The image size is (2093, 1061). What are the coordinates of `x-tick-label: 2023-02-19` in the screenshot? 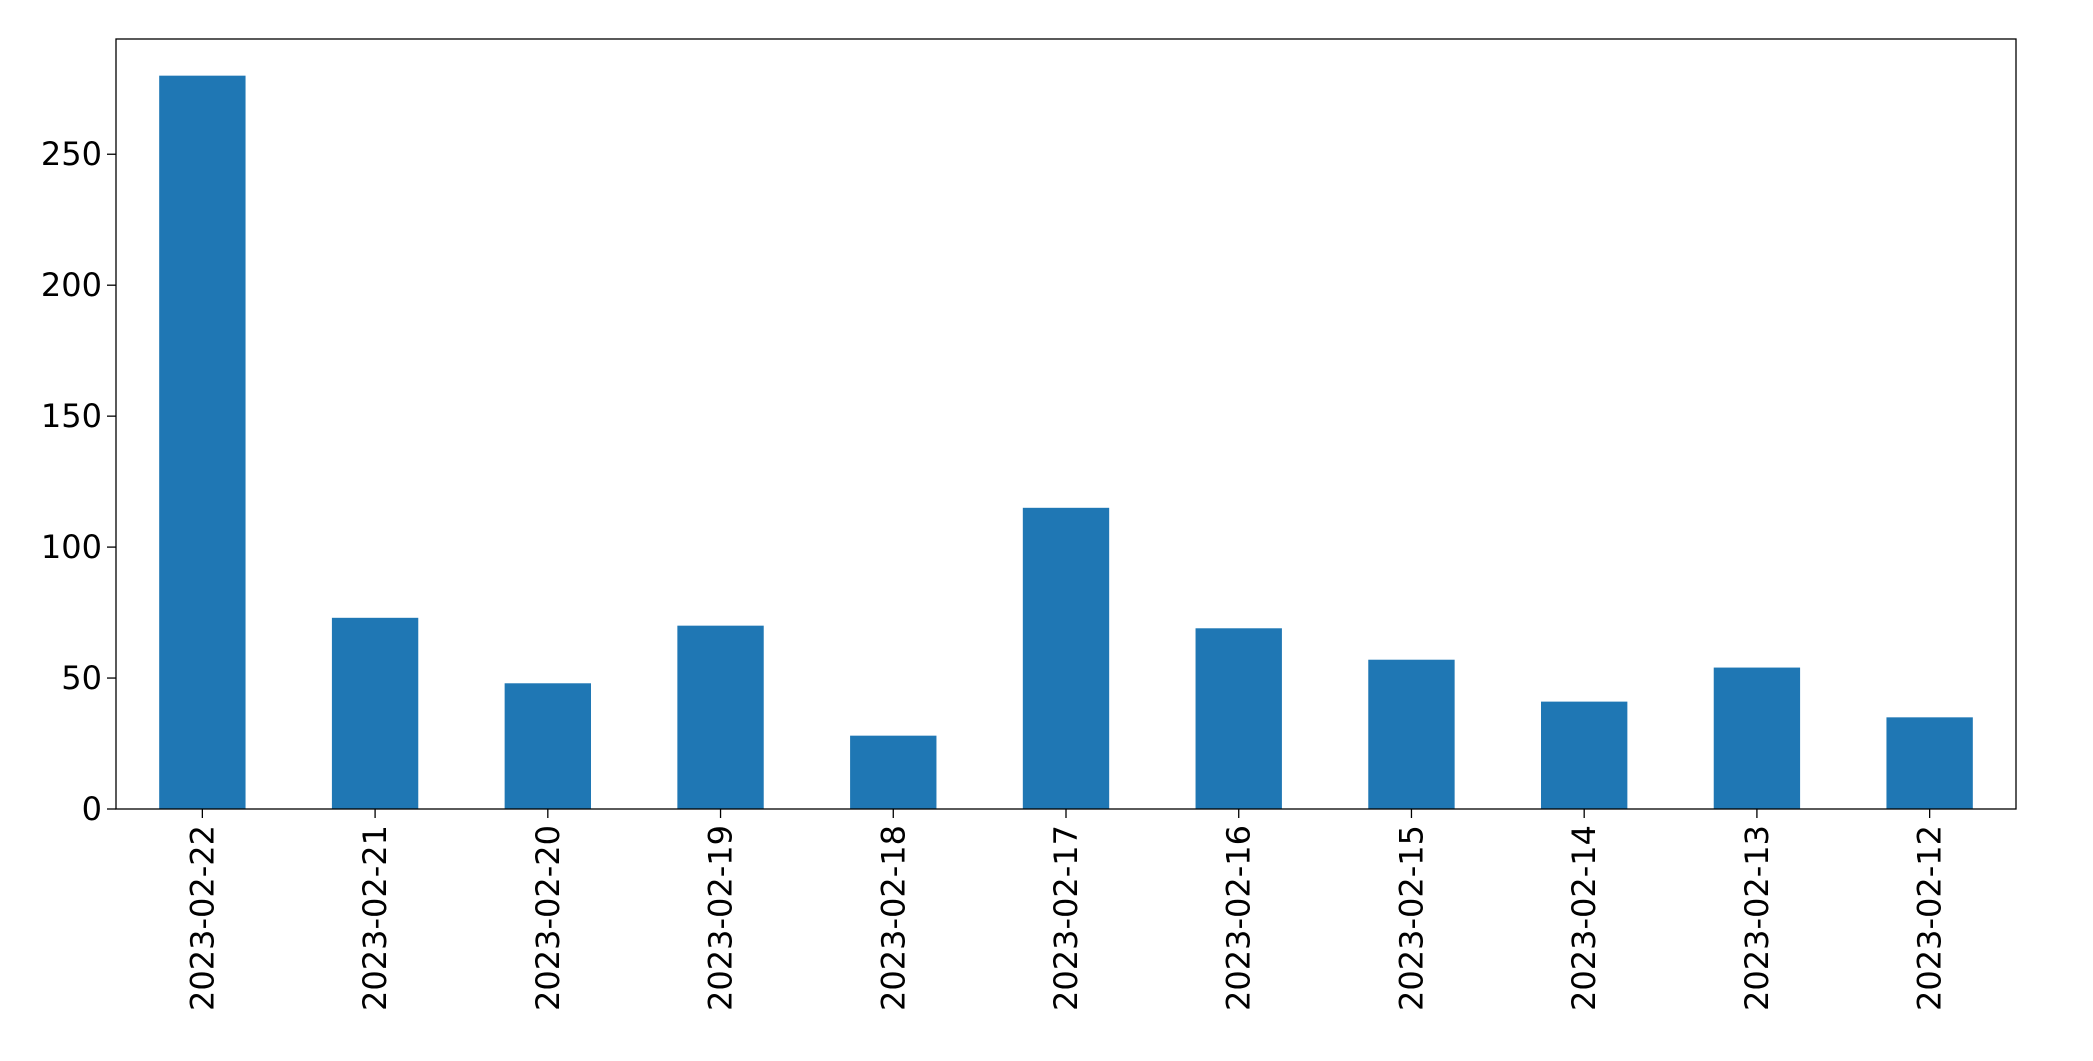 It's located at (721, 918).